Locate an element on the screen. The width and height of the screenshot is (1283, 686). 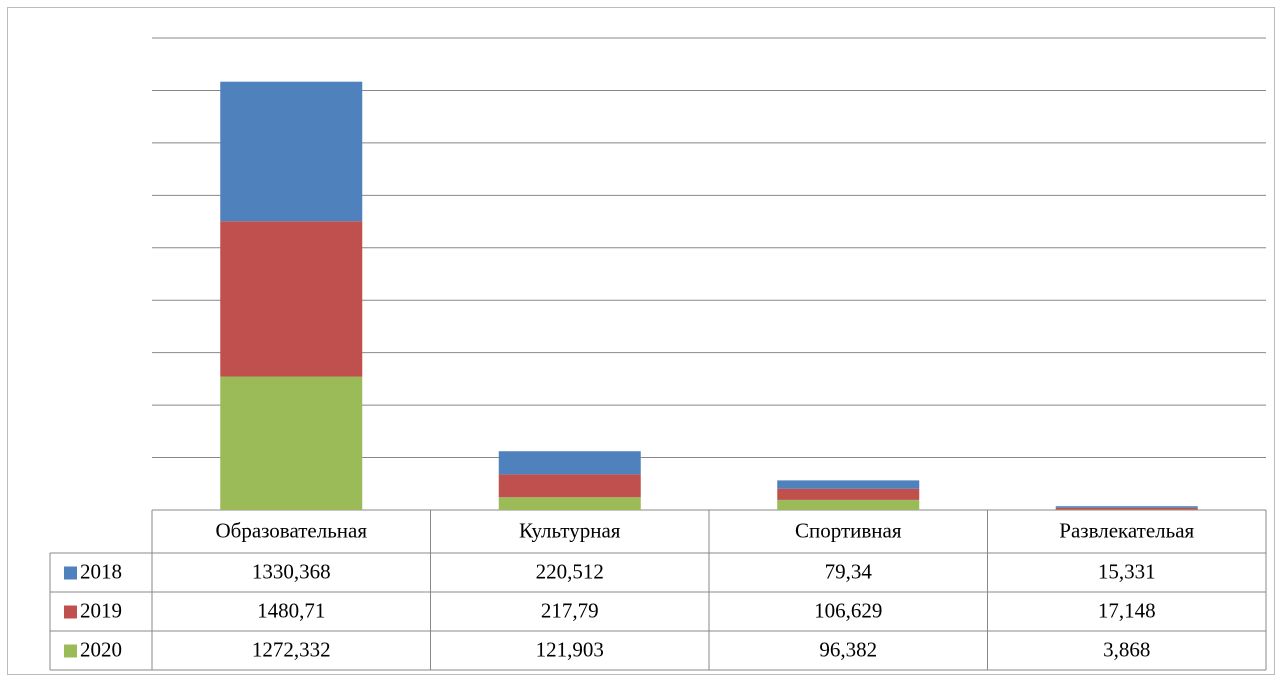
legend-label: 2019 is located at coordinates (101, 610).